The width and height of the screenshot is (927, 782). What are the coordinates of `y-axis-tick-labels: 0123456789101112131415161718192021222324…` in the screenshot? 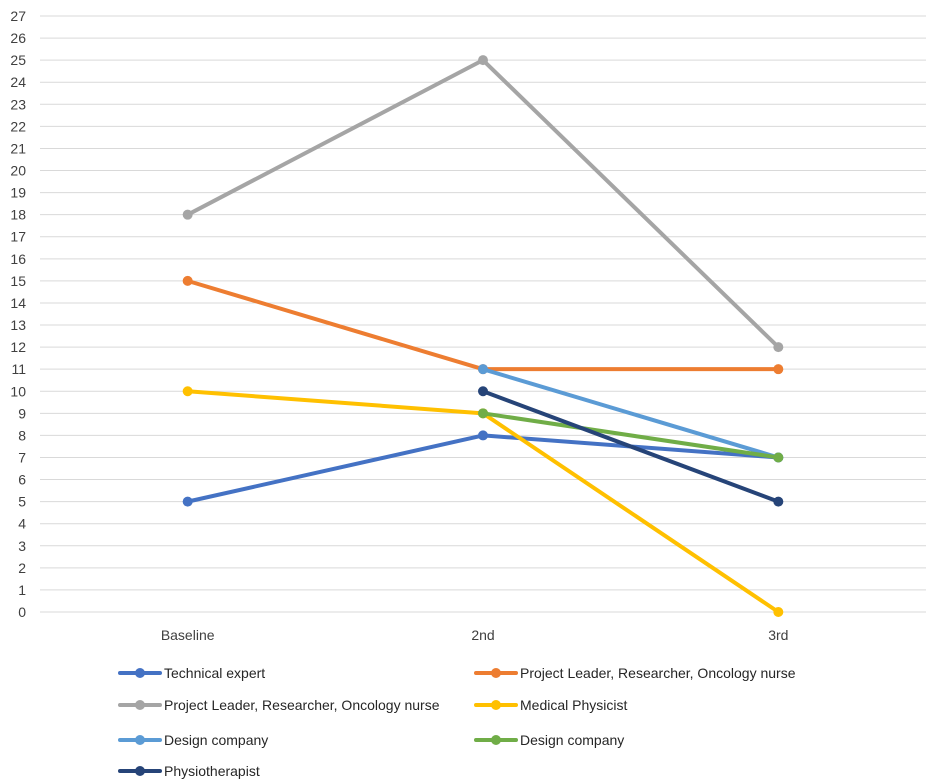 It's located at (18, 314).